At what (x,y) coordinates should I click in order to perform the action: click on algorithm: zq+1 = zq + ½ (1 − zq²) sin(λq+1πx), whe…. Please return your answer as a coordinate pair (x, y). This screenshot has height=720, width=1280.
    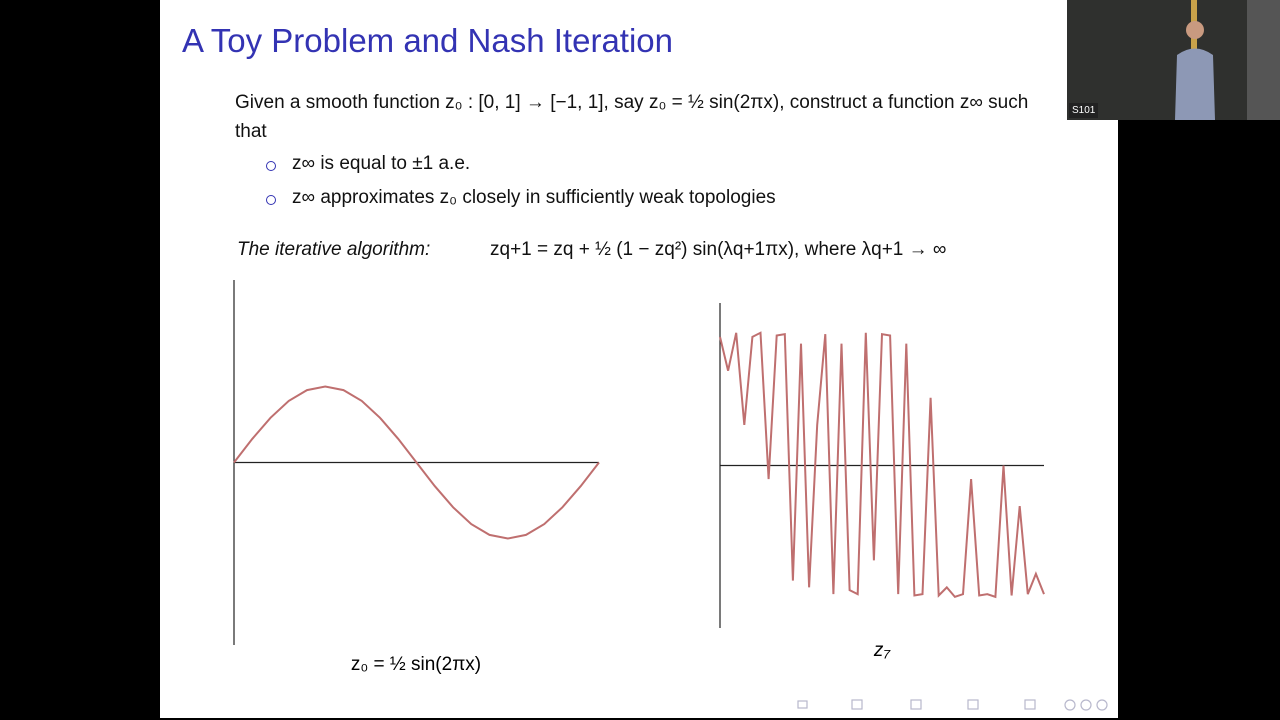
    Looking at the image, I should click on (718, 249).